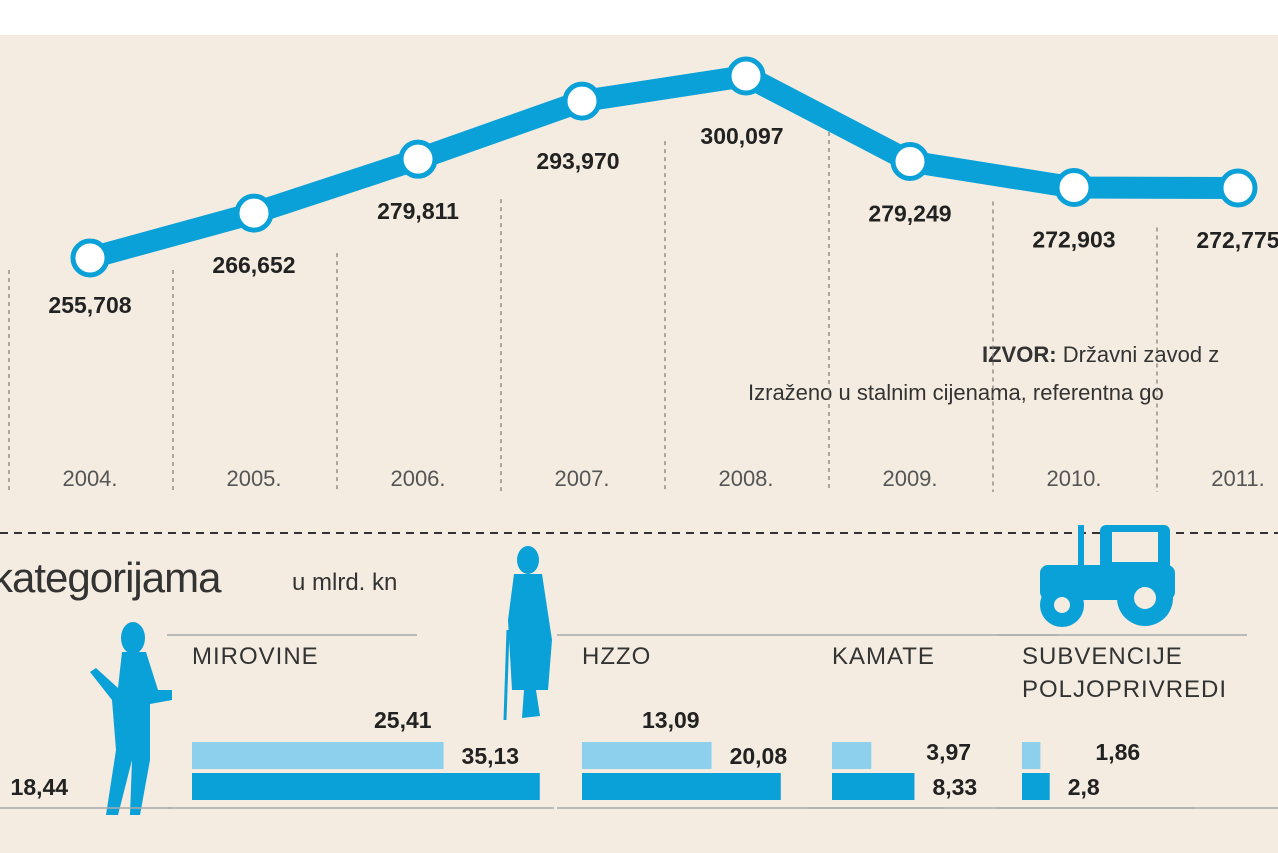 The image size is (1278, 853). I want to click on value-label: 1,86, so click(1117, 752).